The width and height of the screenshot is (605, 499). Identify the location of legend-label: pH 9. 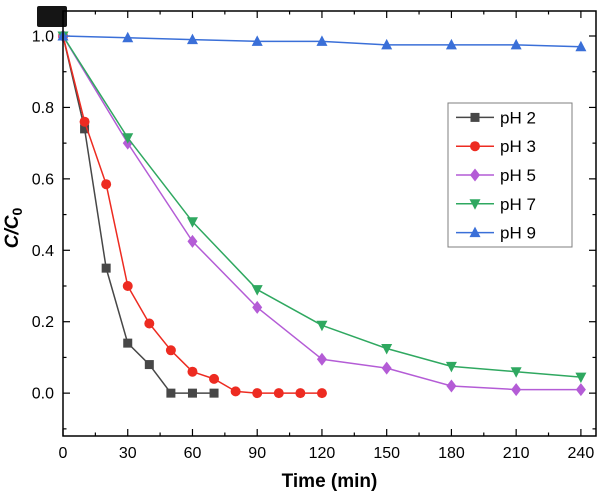
(518, 233).